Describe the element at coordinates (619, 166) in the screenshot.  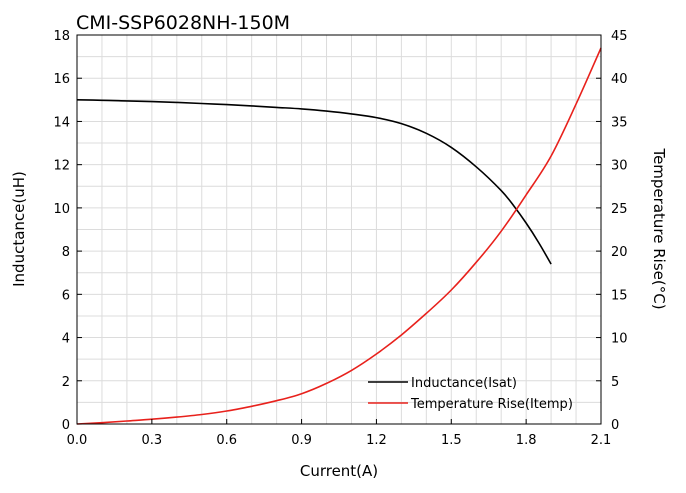
I see `y-right-tick-label: 30` at that location.